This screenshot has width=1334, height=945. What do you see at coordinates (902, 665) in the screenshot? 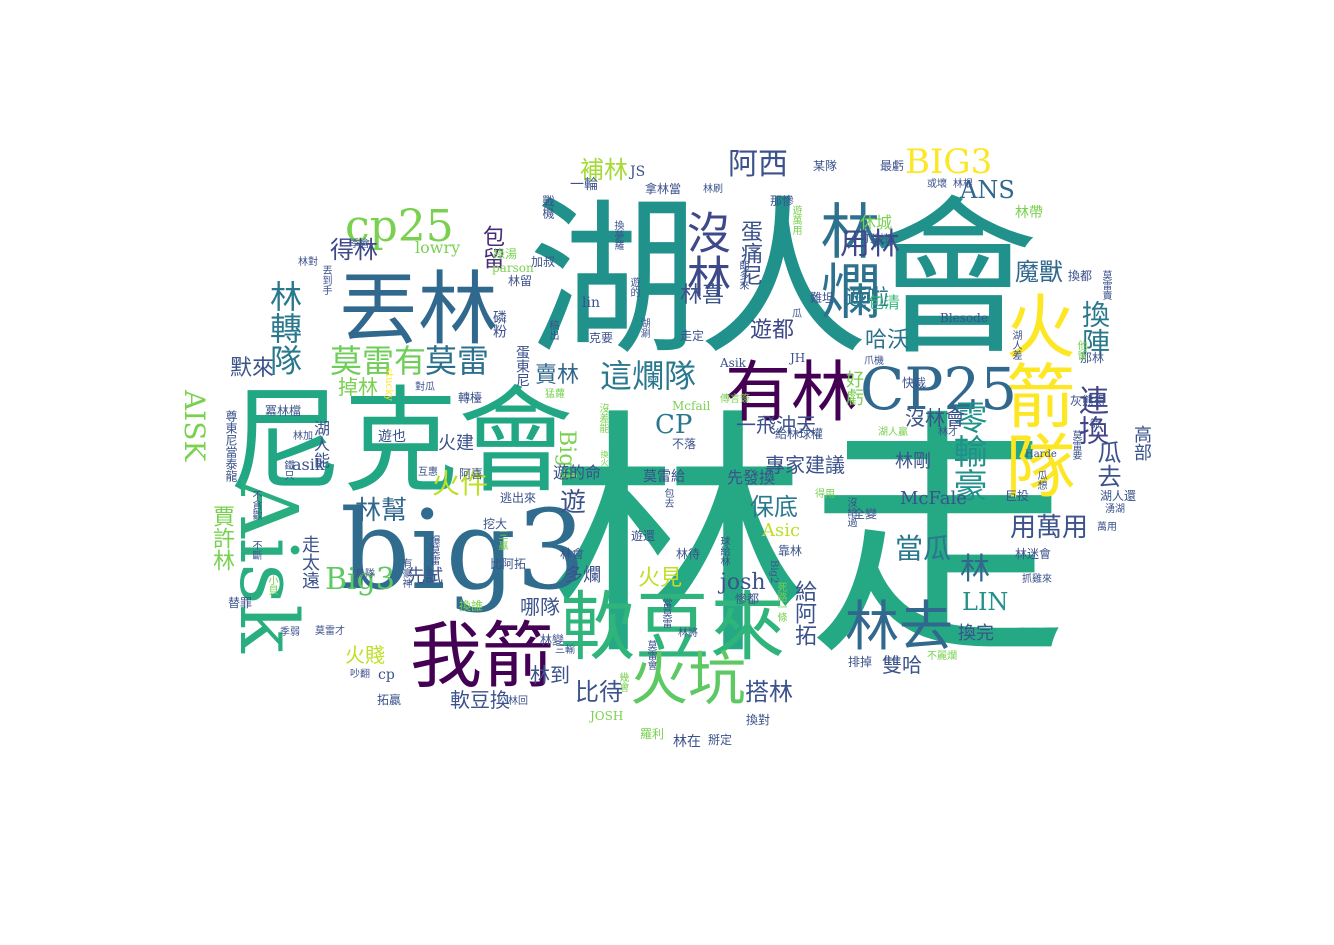
I see `word-cloud-word: 雙哈` at bounding box center [902, 665].